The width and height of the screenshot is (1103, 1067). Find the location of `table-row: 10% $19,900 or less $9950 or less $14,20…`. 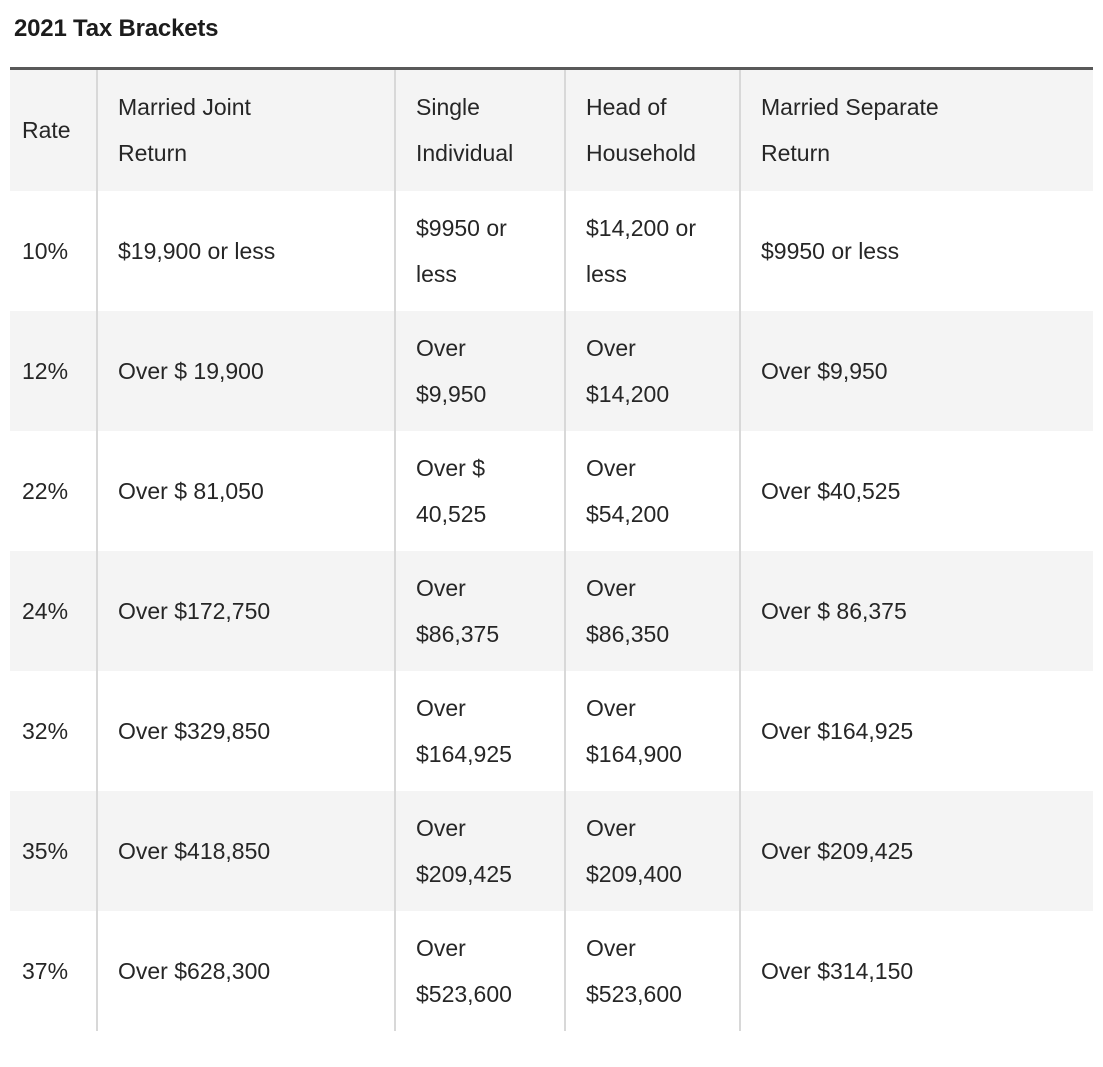

table-row: 10% $19,900 or less $9950 or less $14,20… is located at coordinates (551, 250).